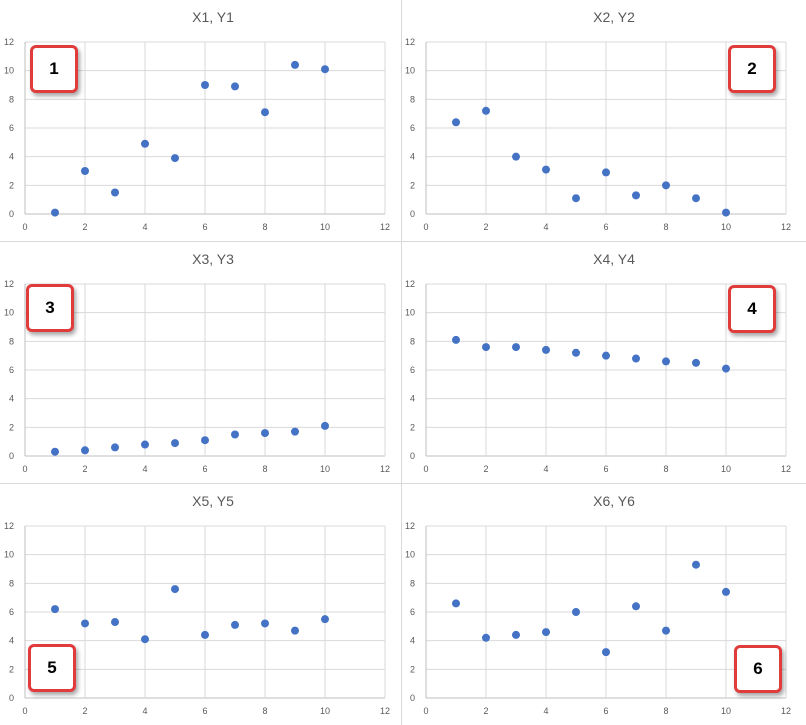  I want to click on panel-number-badge: 2, so click(752, 69).